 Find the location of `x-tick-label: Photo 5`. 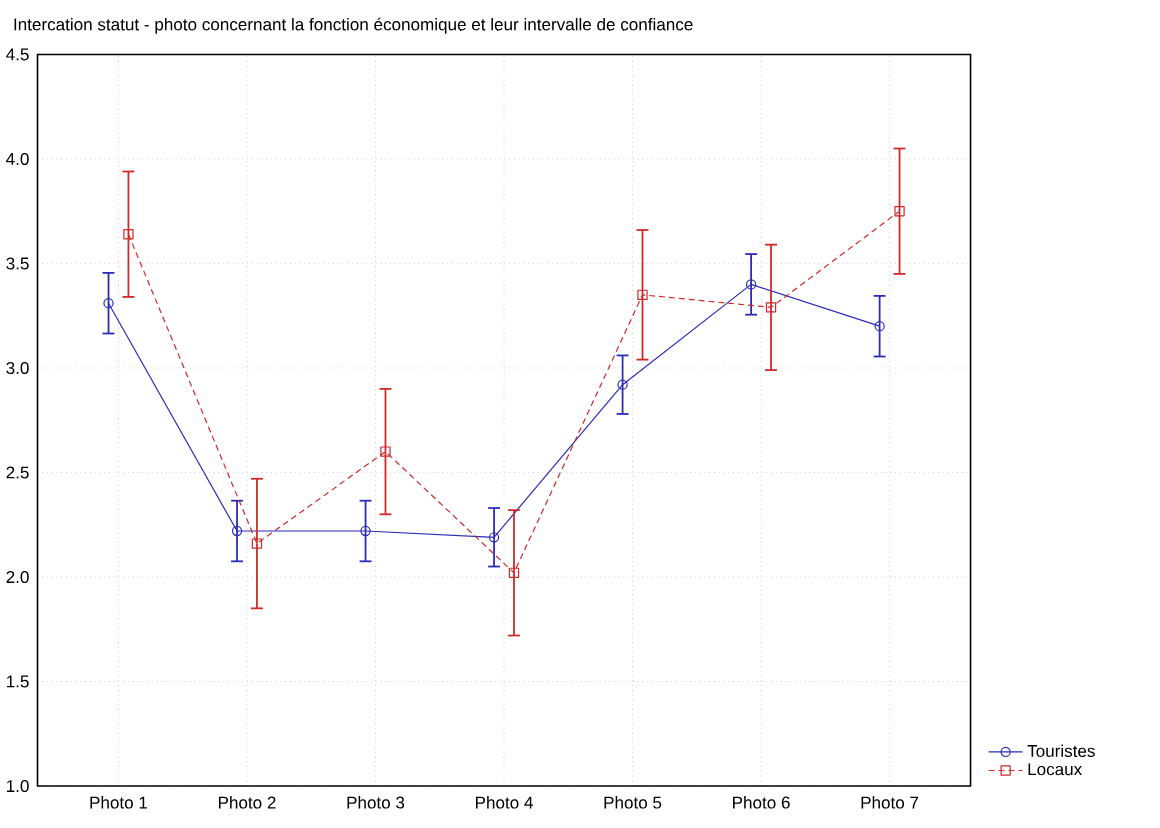

x-tick-label: Photo 5 is located at coordinates (633, 802).